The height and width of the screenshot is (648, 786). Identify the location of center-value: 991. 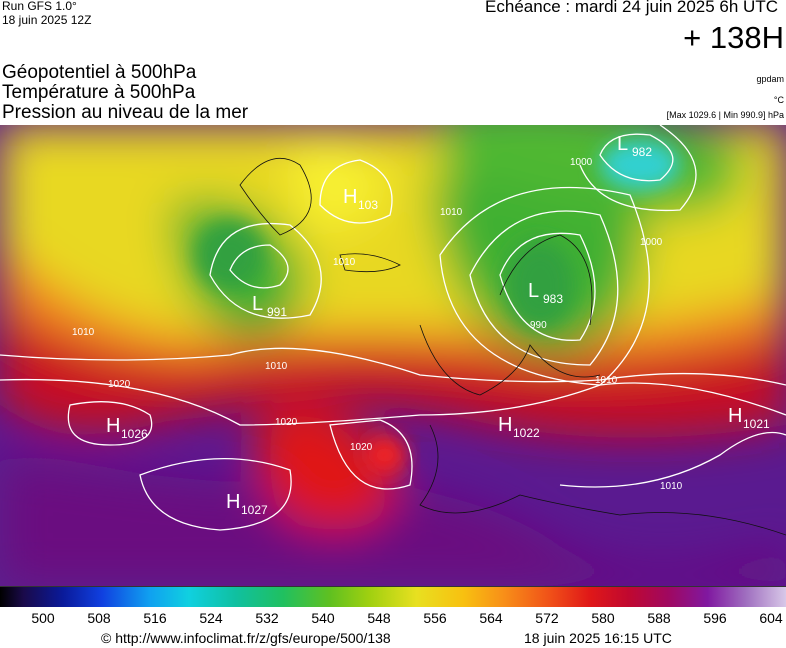
(277, 312).